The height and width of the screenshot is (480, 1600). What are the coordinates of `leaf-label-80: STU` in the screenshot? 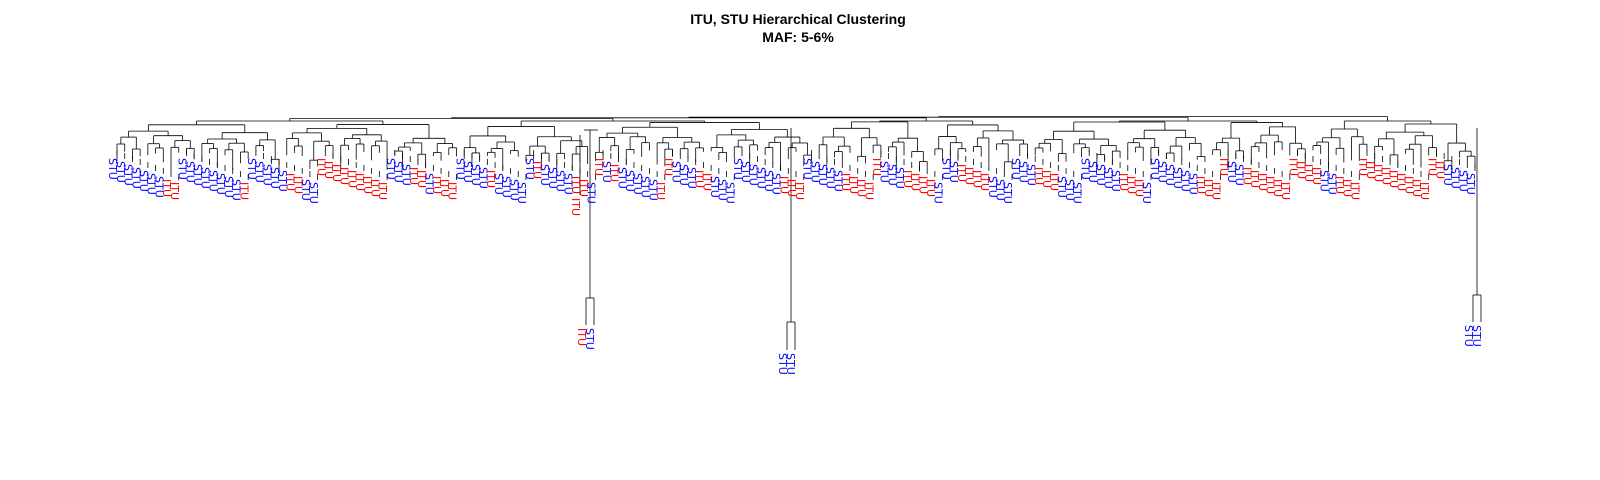 It's located at (729, 193).